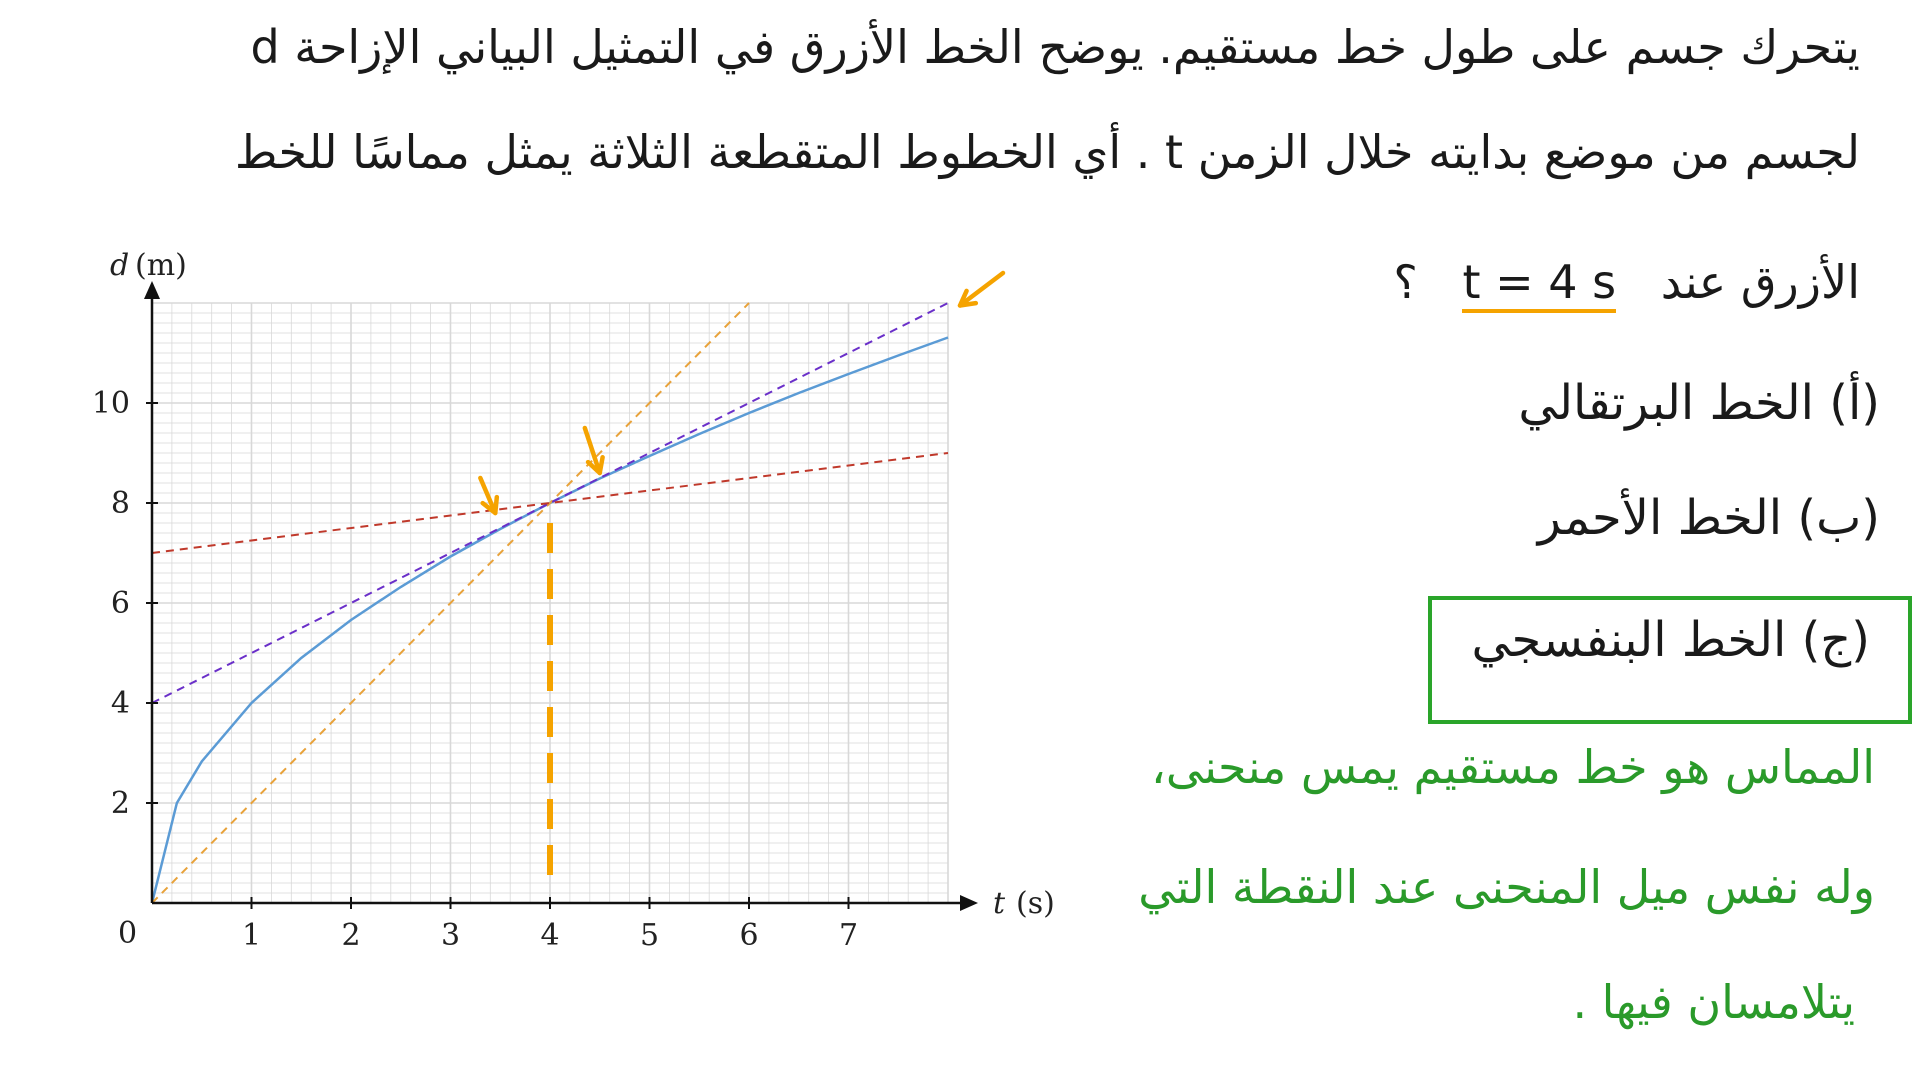 The width and height of the screenshot is (1920, 1080). What do you see at coordinates (1626, 284) in the screenshot?
I see `question-line-3: الأزرق عند t = 4 s ؟` at bounding box center [1626, 284].